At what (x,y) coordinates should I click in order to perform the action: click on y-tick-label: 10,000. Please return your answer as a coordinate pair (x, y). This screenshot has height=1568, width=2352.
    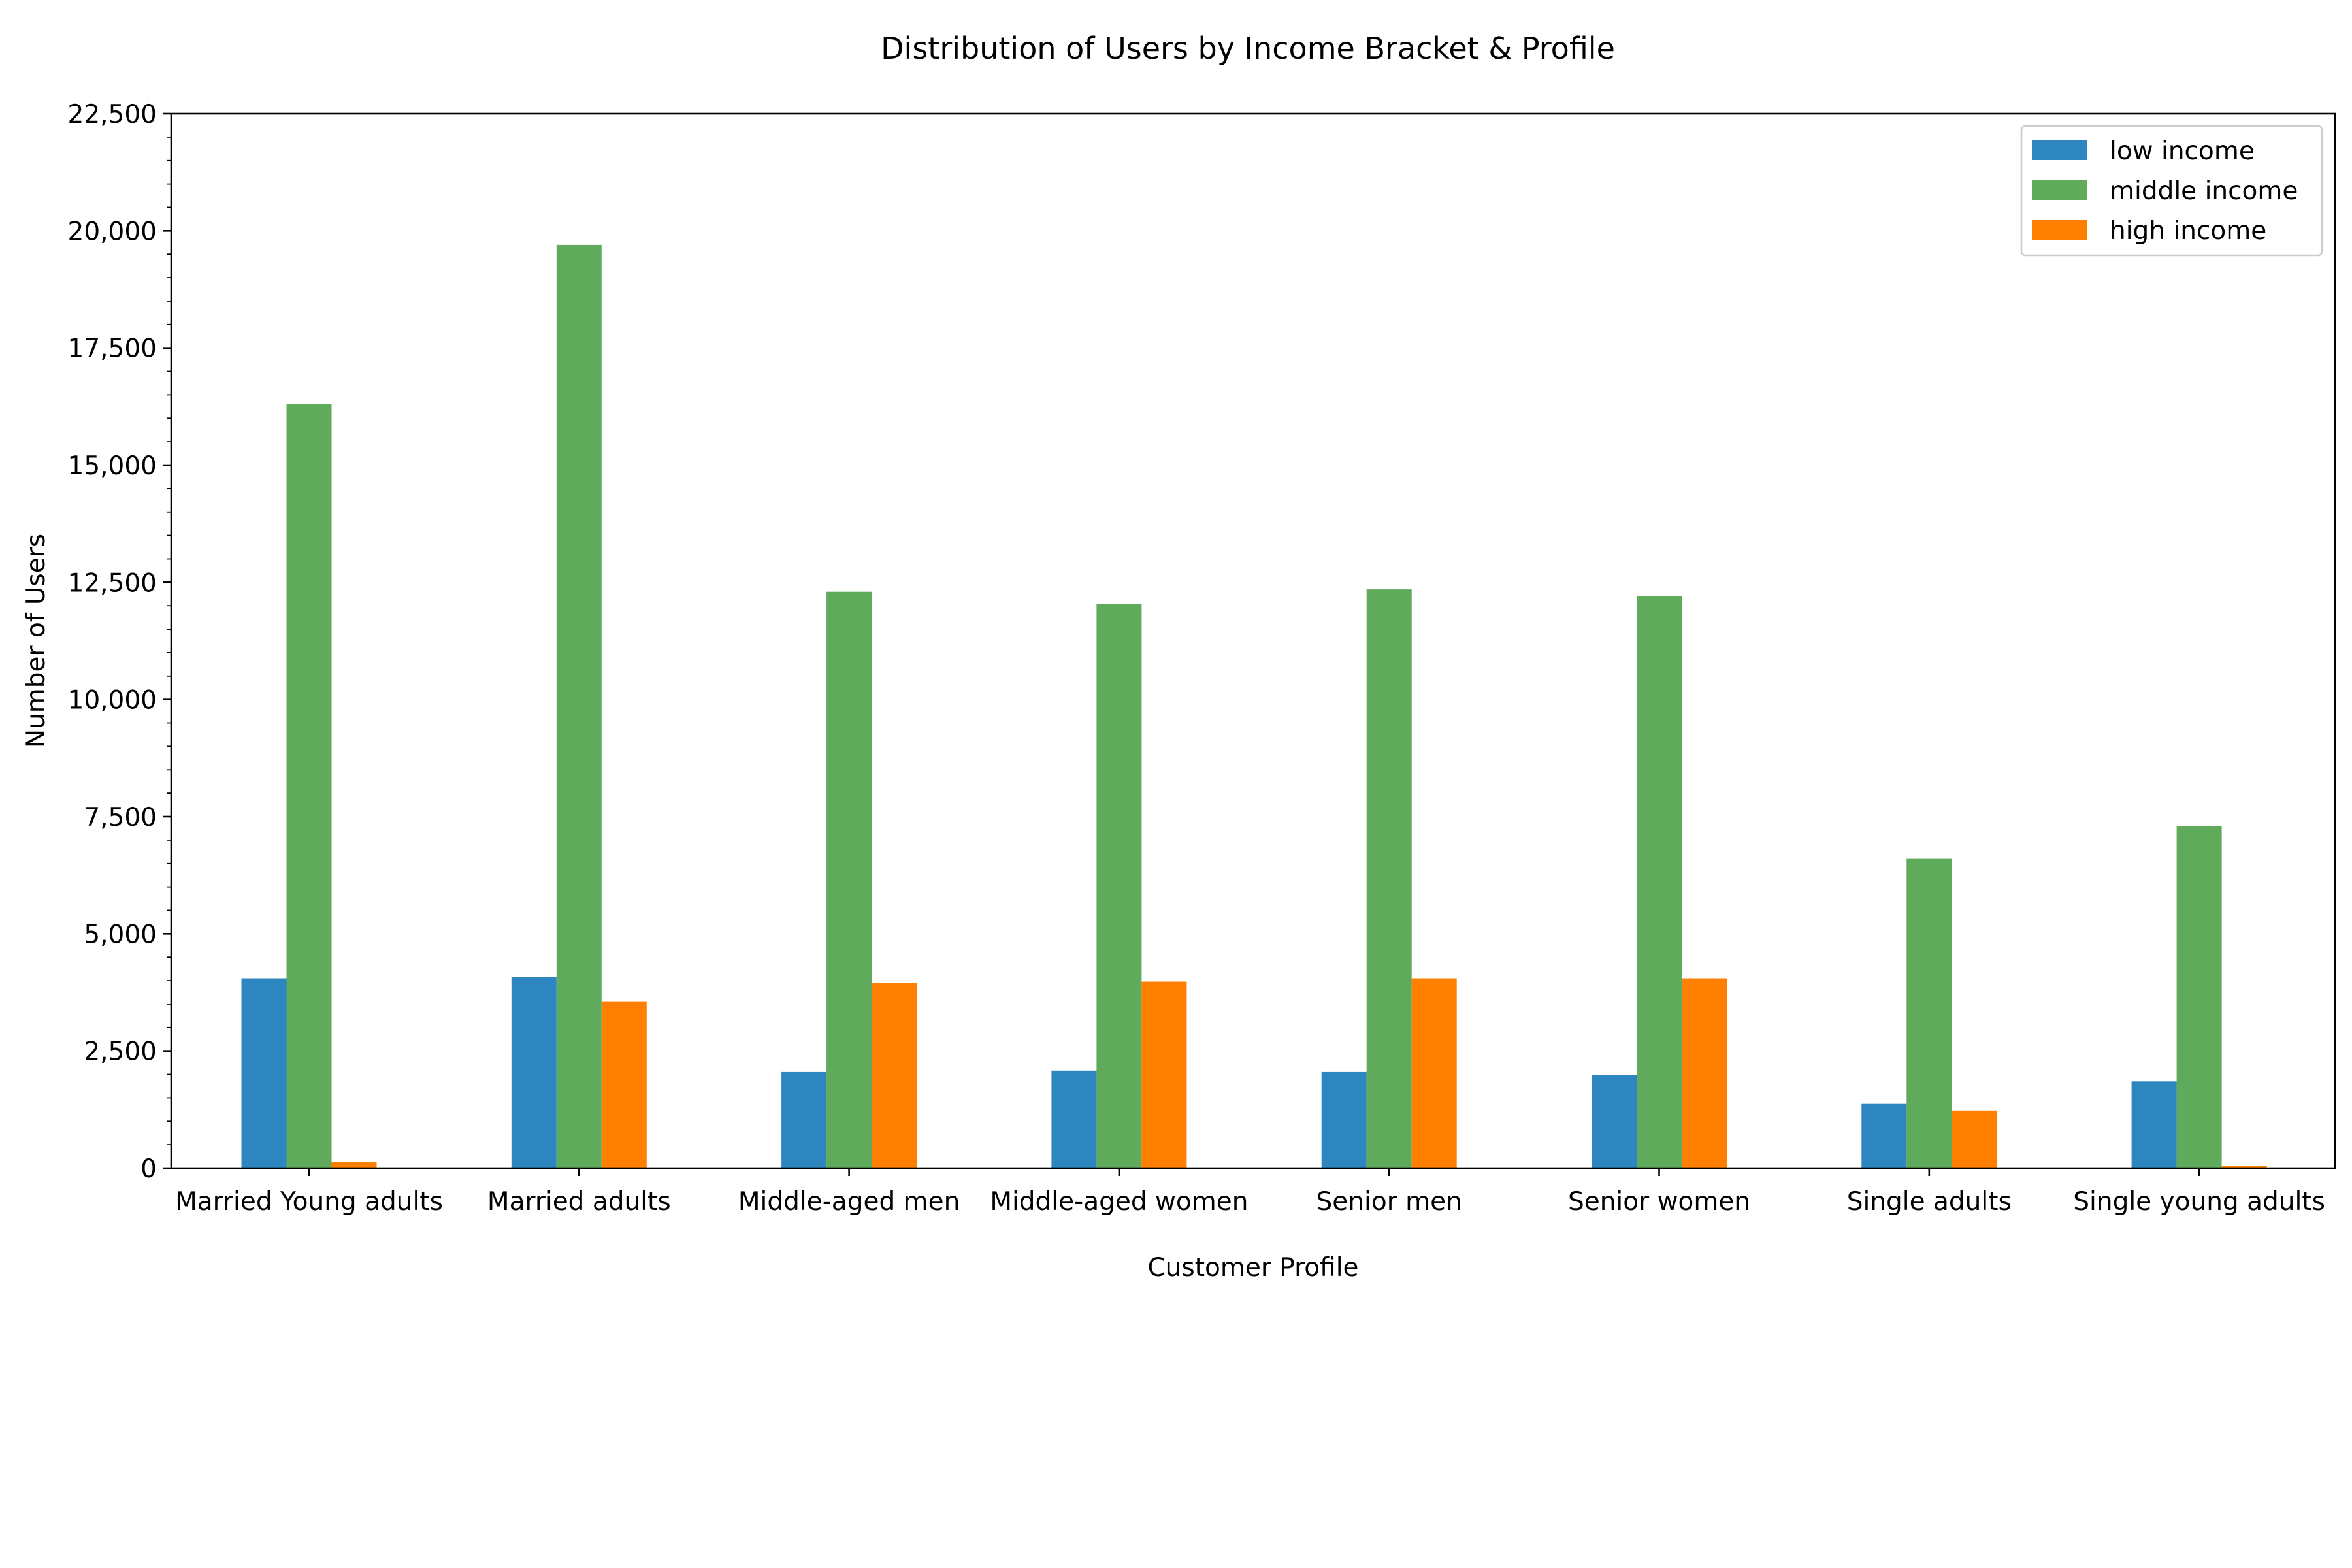
    Looking at the image, I should click on (112, 700).